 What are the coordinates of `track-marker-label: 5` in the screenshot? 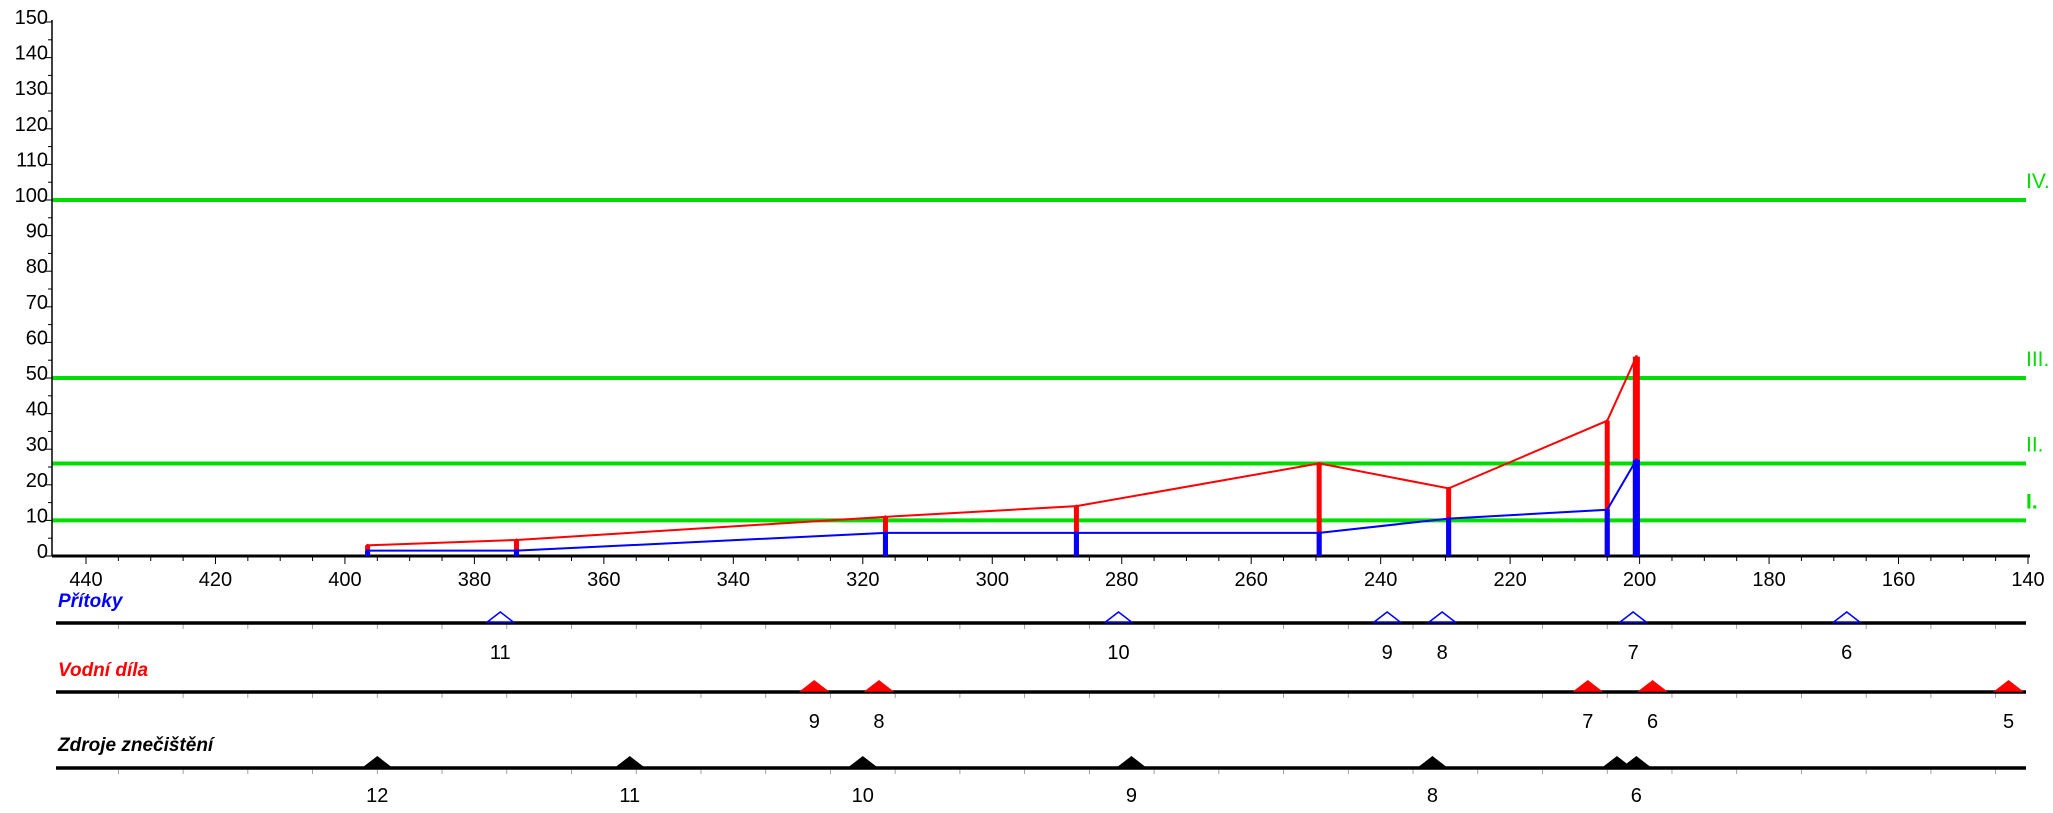 It's located at (2008, 722).